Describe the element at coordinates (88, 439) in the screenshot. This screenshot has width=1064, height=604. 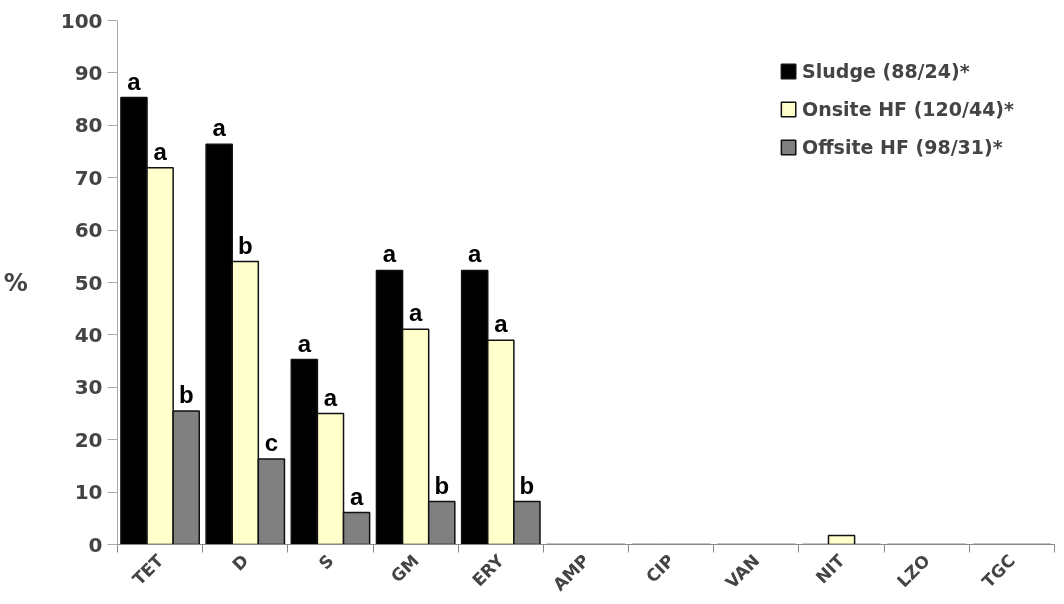
I see `y-tick-label: 20` at that location.